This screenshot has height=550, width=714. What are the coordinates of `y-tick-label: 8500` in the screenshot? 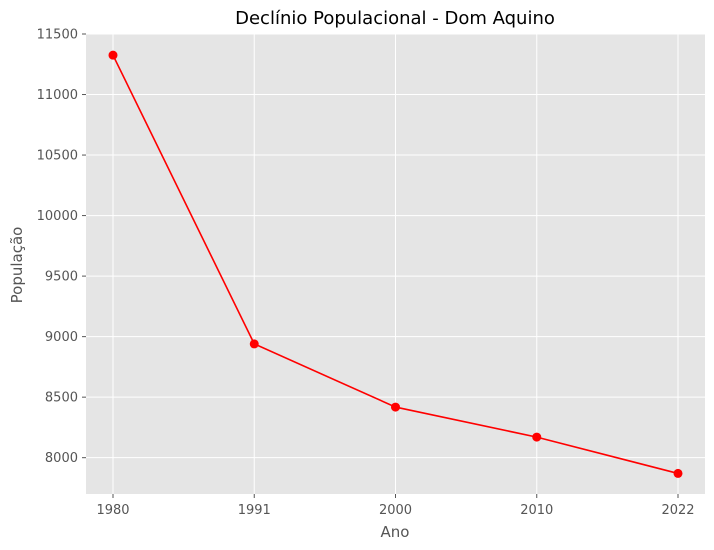 It's located at (61, 398).